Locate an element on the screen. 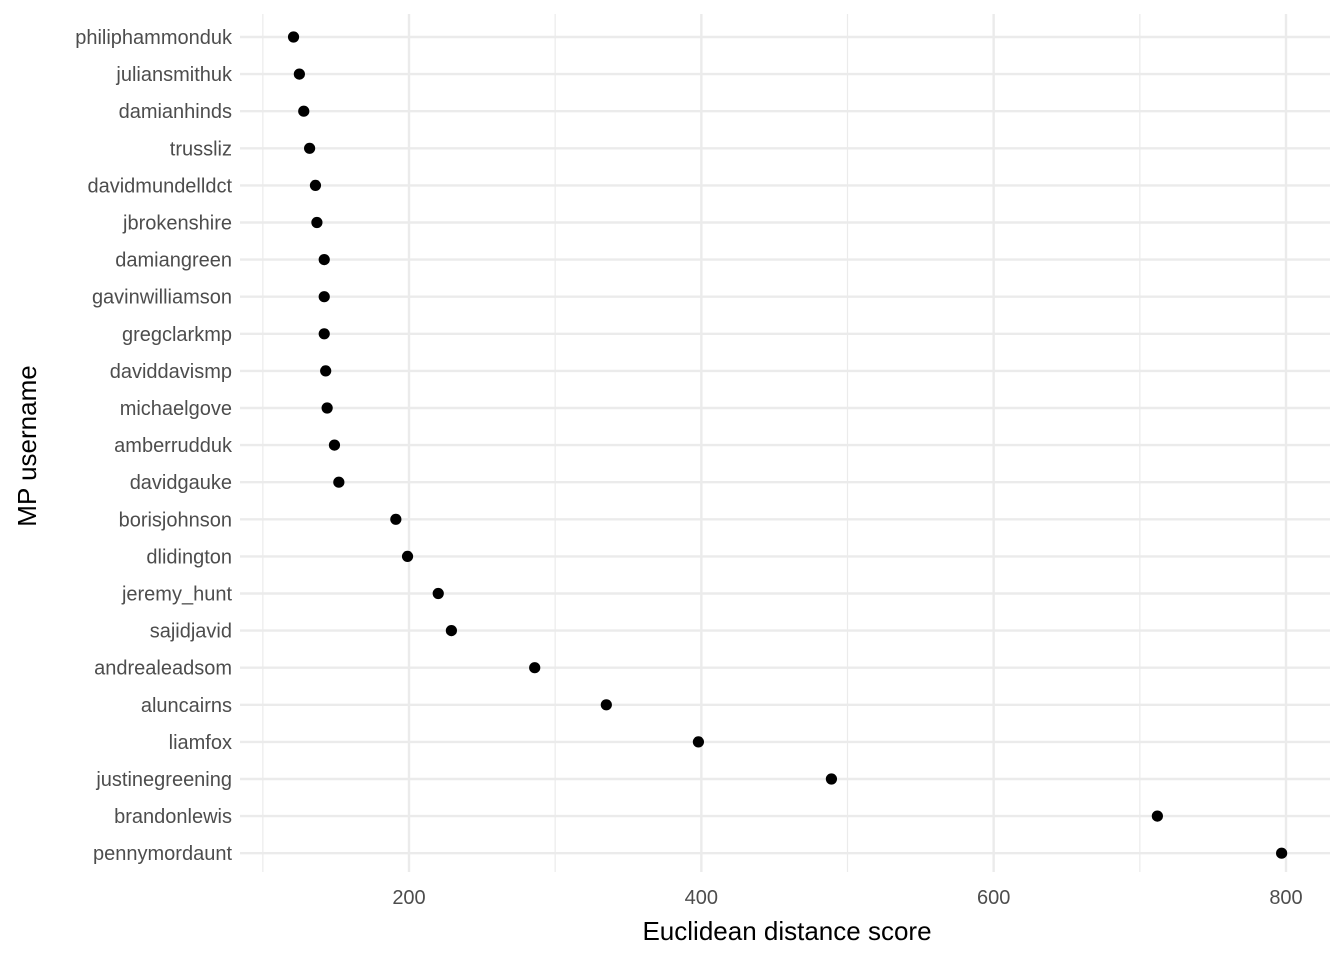 Image resolution: width=1344 pixels, height=960 pixels. y-tick-label: damianhinds is located at coordinates (175, 112).